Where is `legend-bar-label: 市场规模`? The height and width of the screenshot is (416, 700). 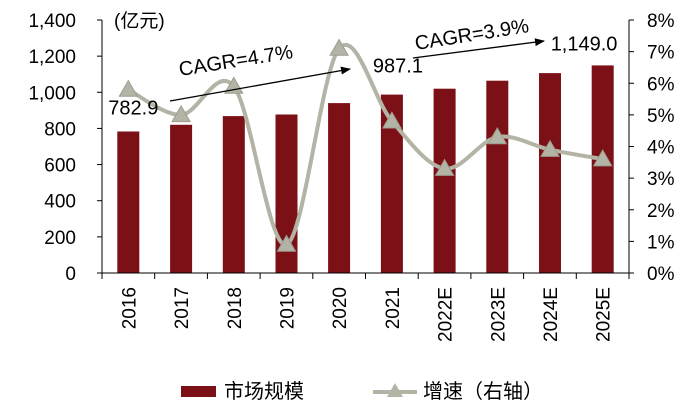 legend-bar-label: 市场规模 is located at coordinates (264, 391).